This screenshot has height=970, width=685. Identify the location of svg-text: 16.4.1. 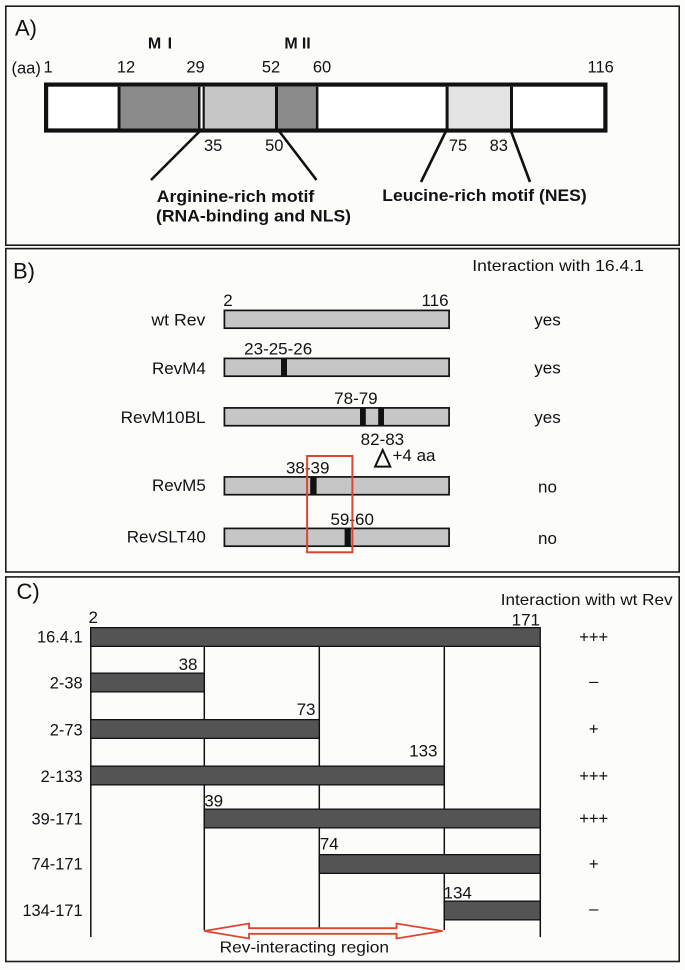
(60, 638).